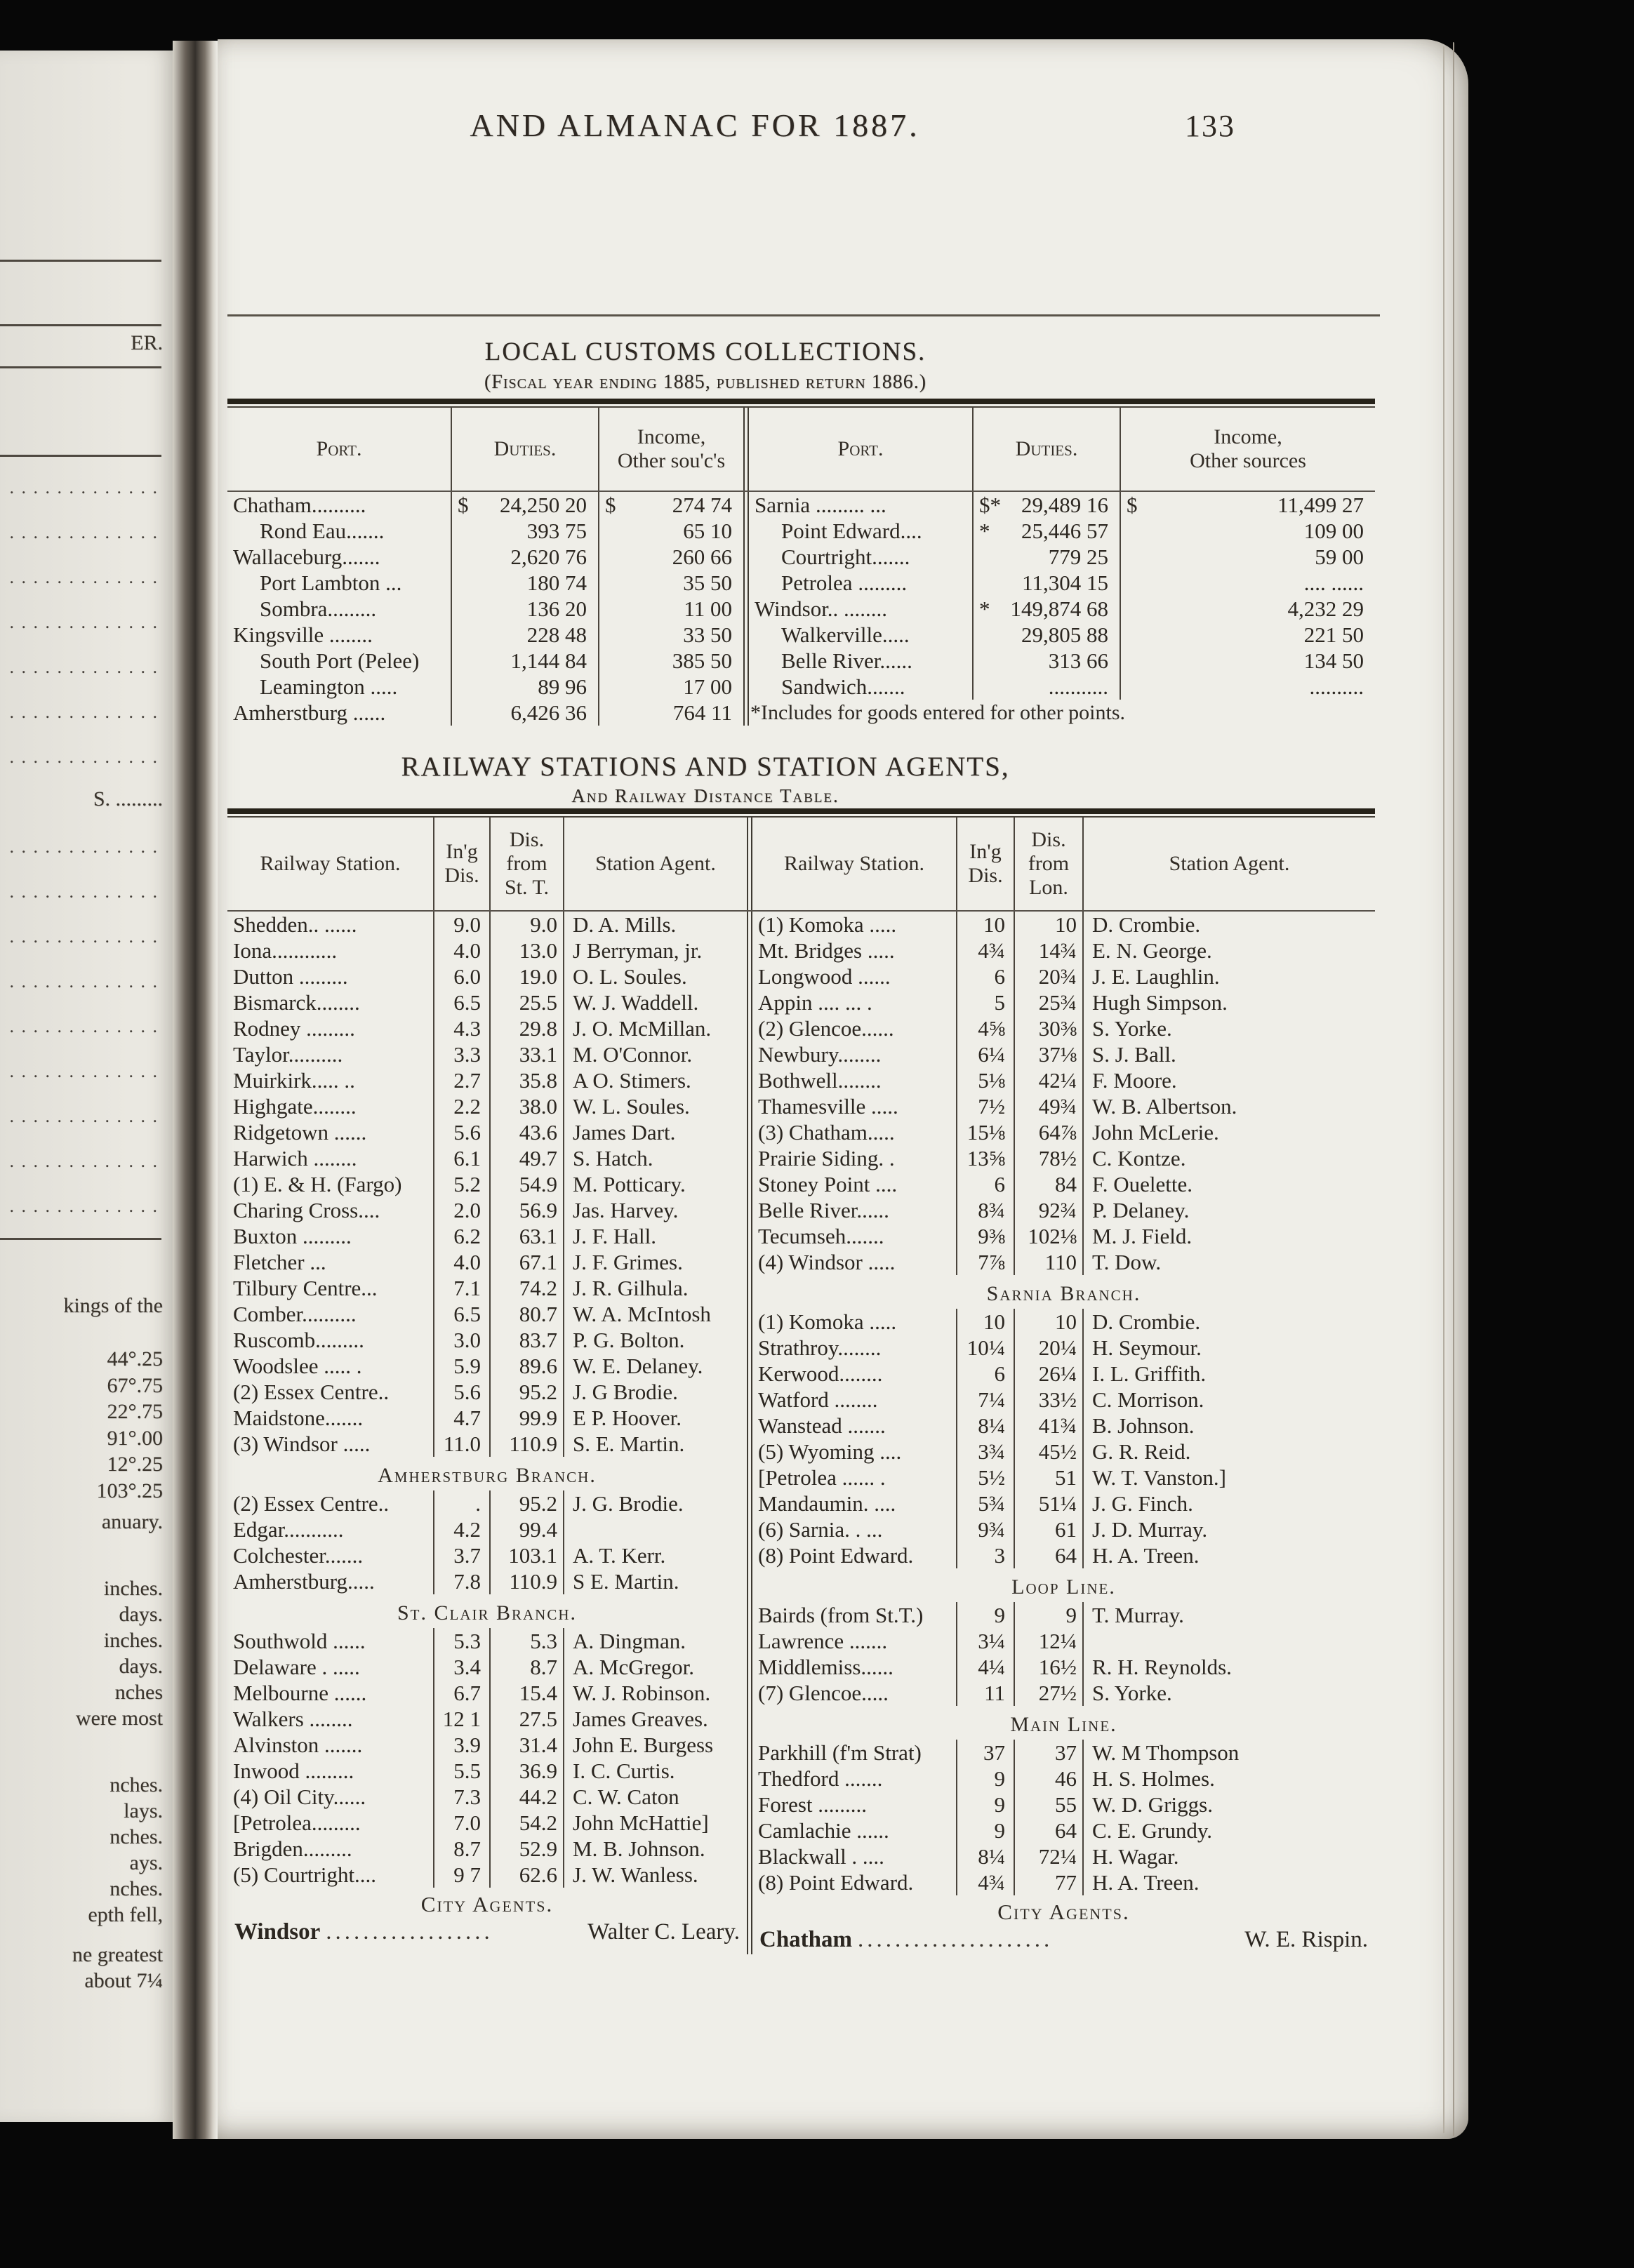  I want to click on duties-cell: * 149,874 68, so click(1047, 609).